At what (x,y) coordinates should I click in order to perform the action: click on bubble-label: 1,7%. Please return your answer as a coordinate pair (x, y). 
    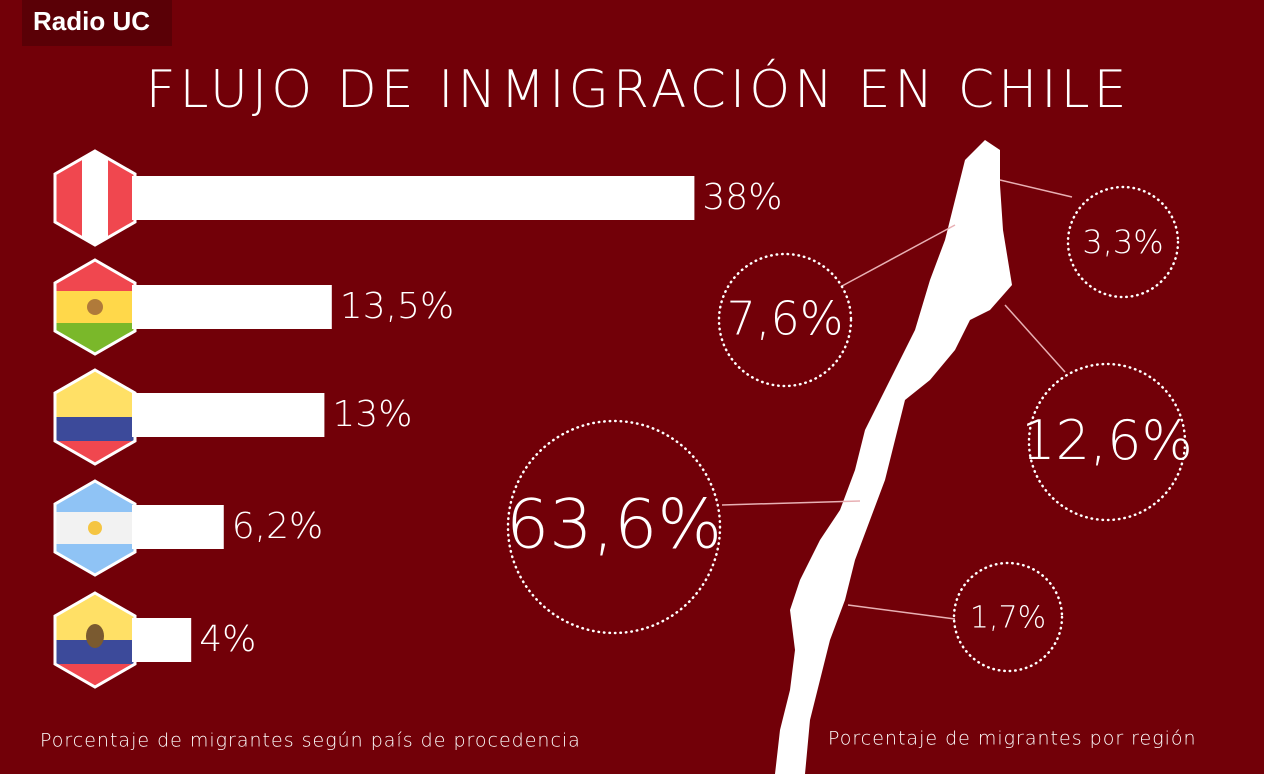
    Looking at the image, I should click on (1008, 618).